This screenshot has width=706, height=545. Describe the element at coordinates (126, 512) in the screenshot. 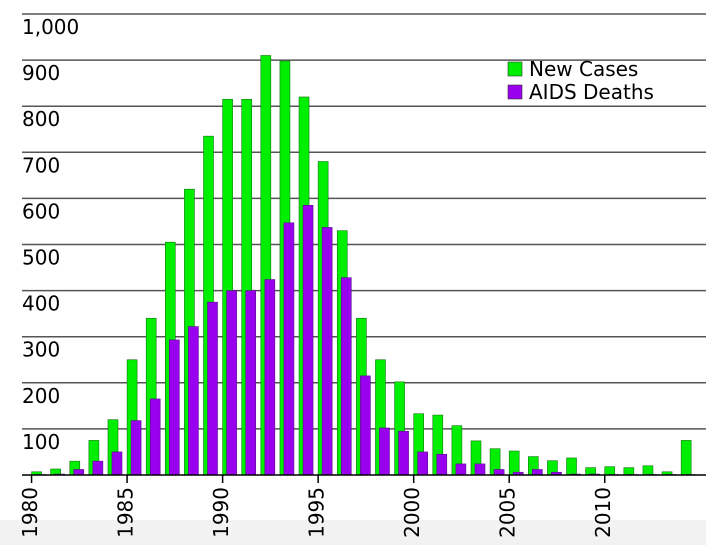

I see `x-tick-label: 1985` at that location.